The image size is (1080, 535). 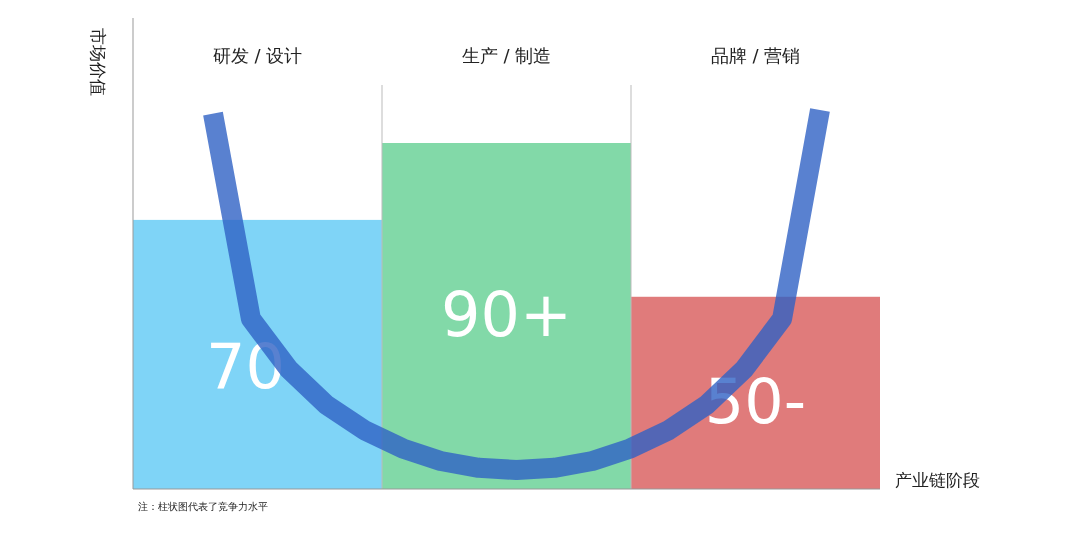 I want to click on y-axis-title: 市场价值, so click(x=98, y=62).